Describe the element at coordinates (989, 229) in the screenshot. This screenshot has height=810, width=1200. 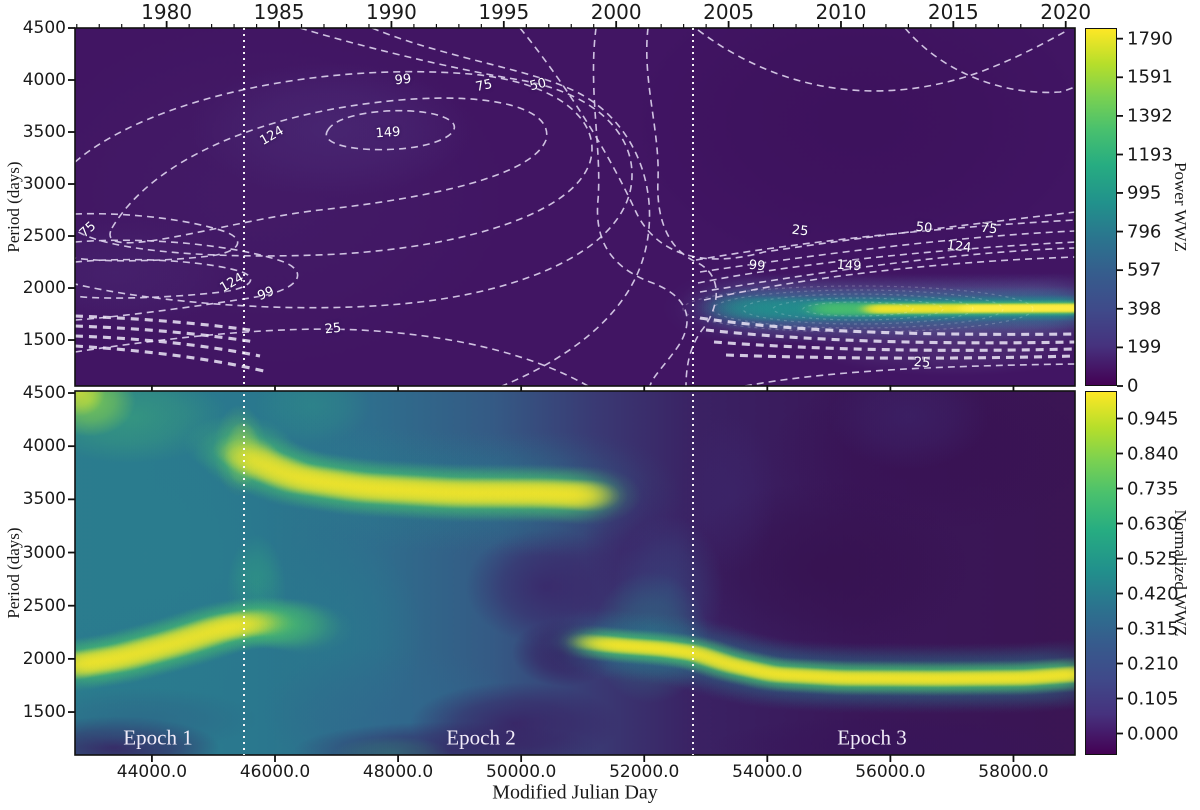
I see `contour-level-label: 75` at that location.